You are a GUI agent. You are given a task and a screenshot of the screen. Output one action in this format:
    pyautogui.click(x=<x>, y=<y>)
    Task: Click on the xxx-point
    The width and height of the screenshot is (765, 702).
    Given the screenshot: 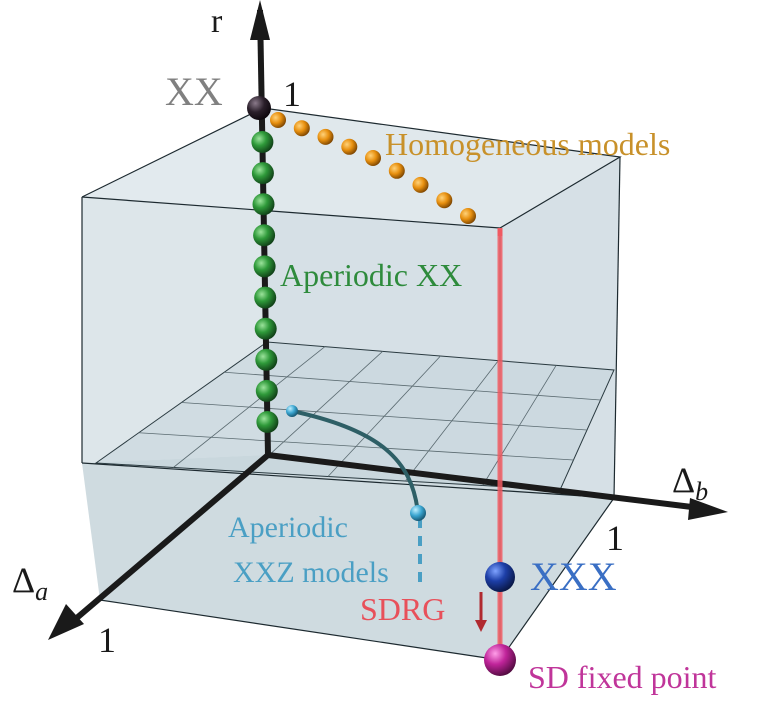 What is the action you would take?
    pyautogui.click(x=500, y=577)
    